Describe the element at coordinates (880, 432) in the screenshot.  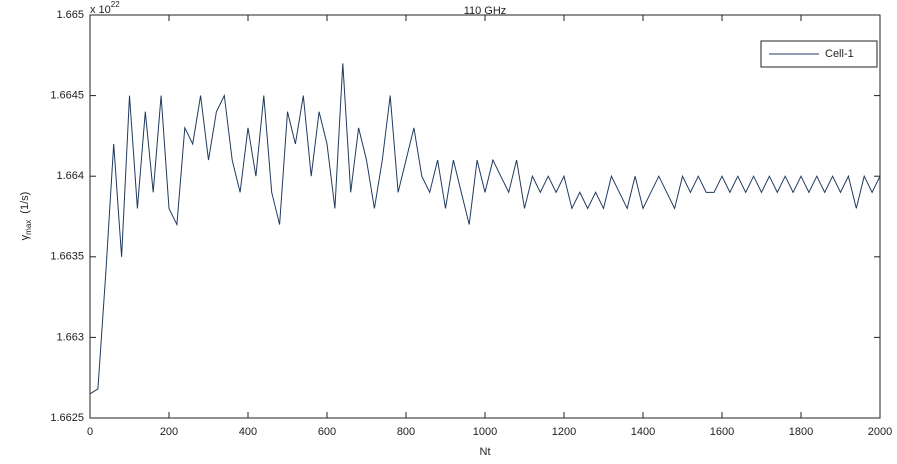
I see `x-tick-label: 2000` at that location.